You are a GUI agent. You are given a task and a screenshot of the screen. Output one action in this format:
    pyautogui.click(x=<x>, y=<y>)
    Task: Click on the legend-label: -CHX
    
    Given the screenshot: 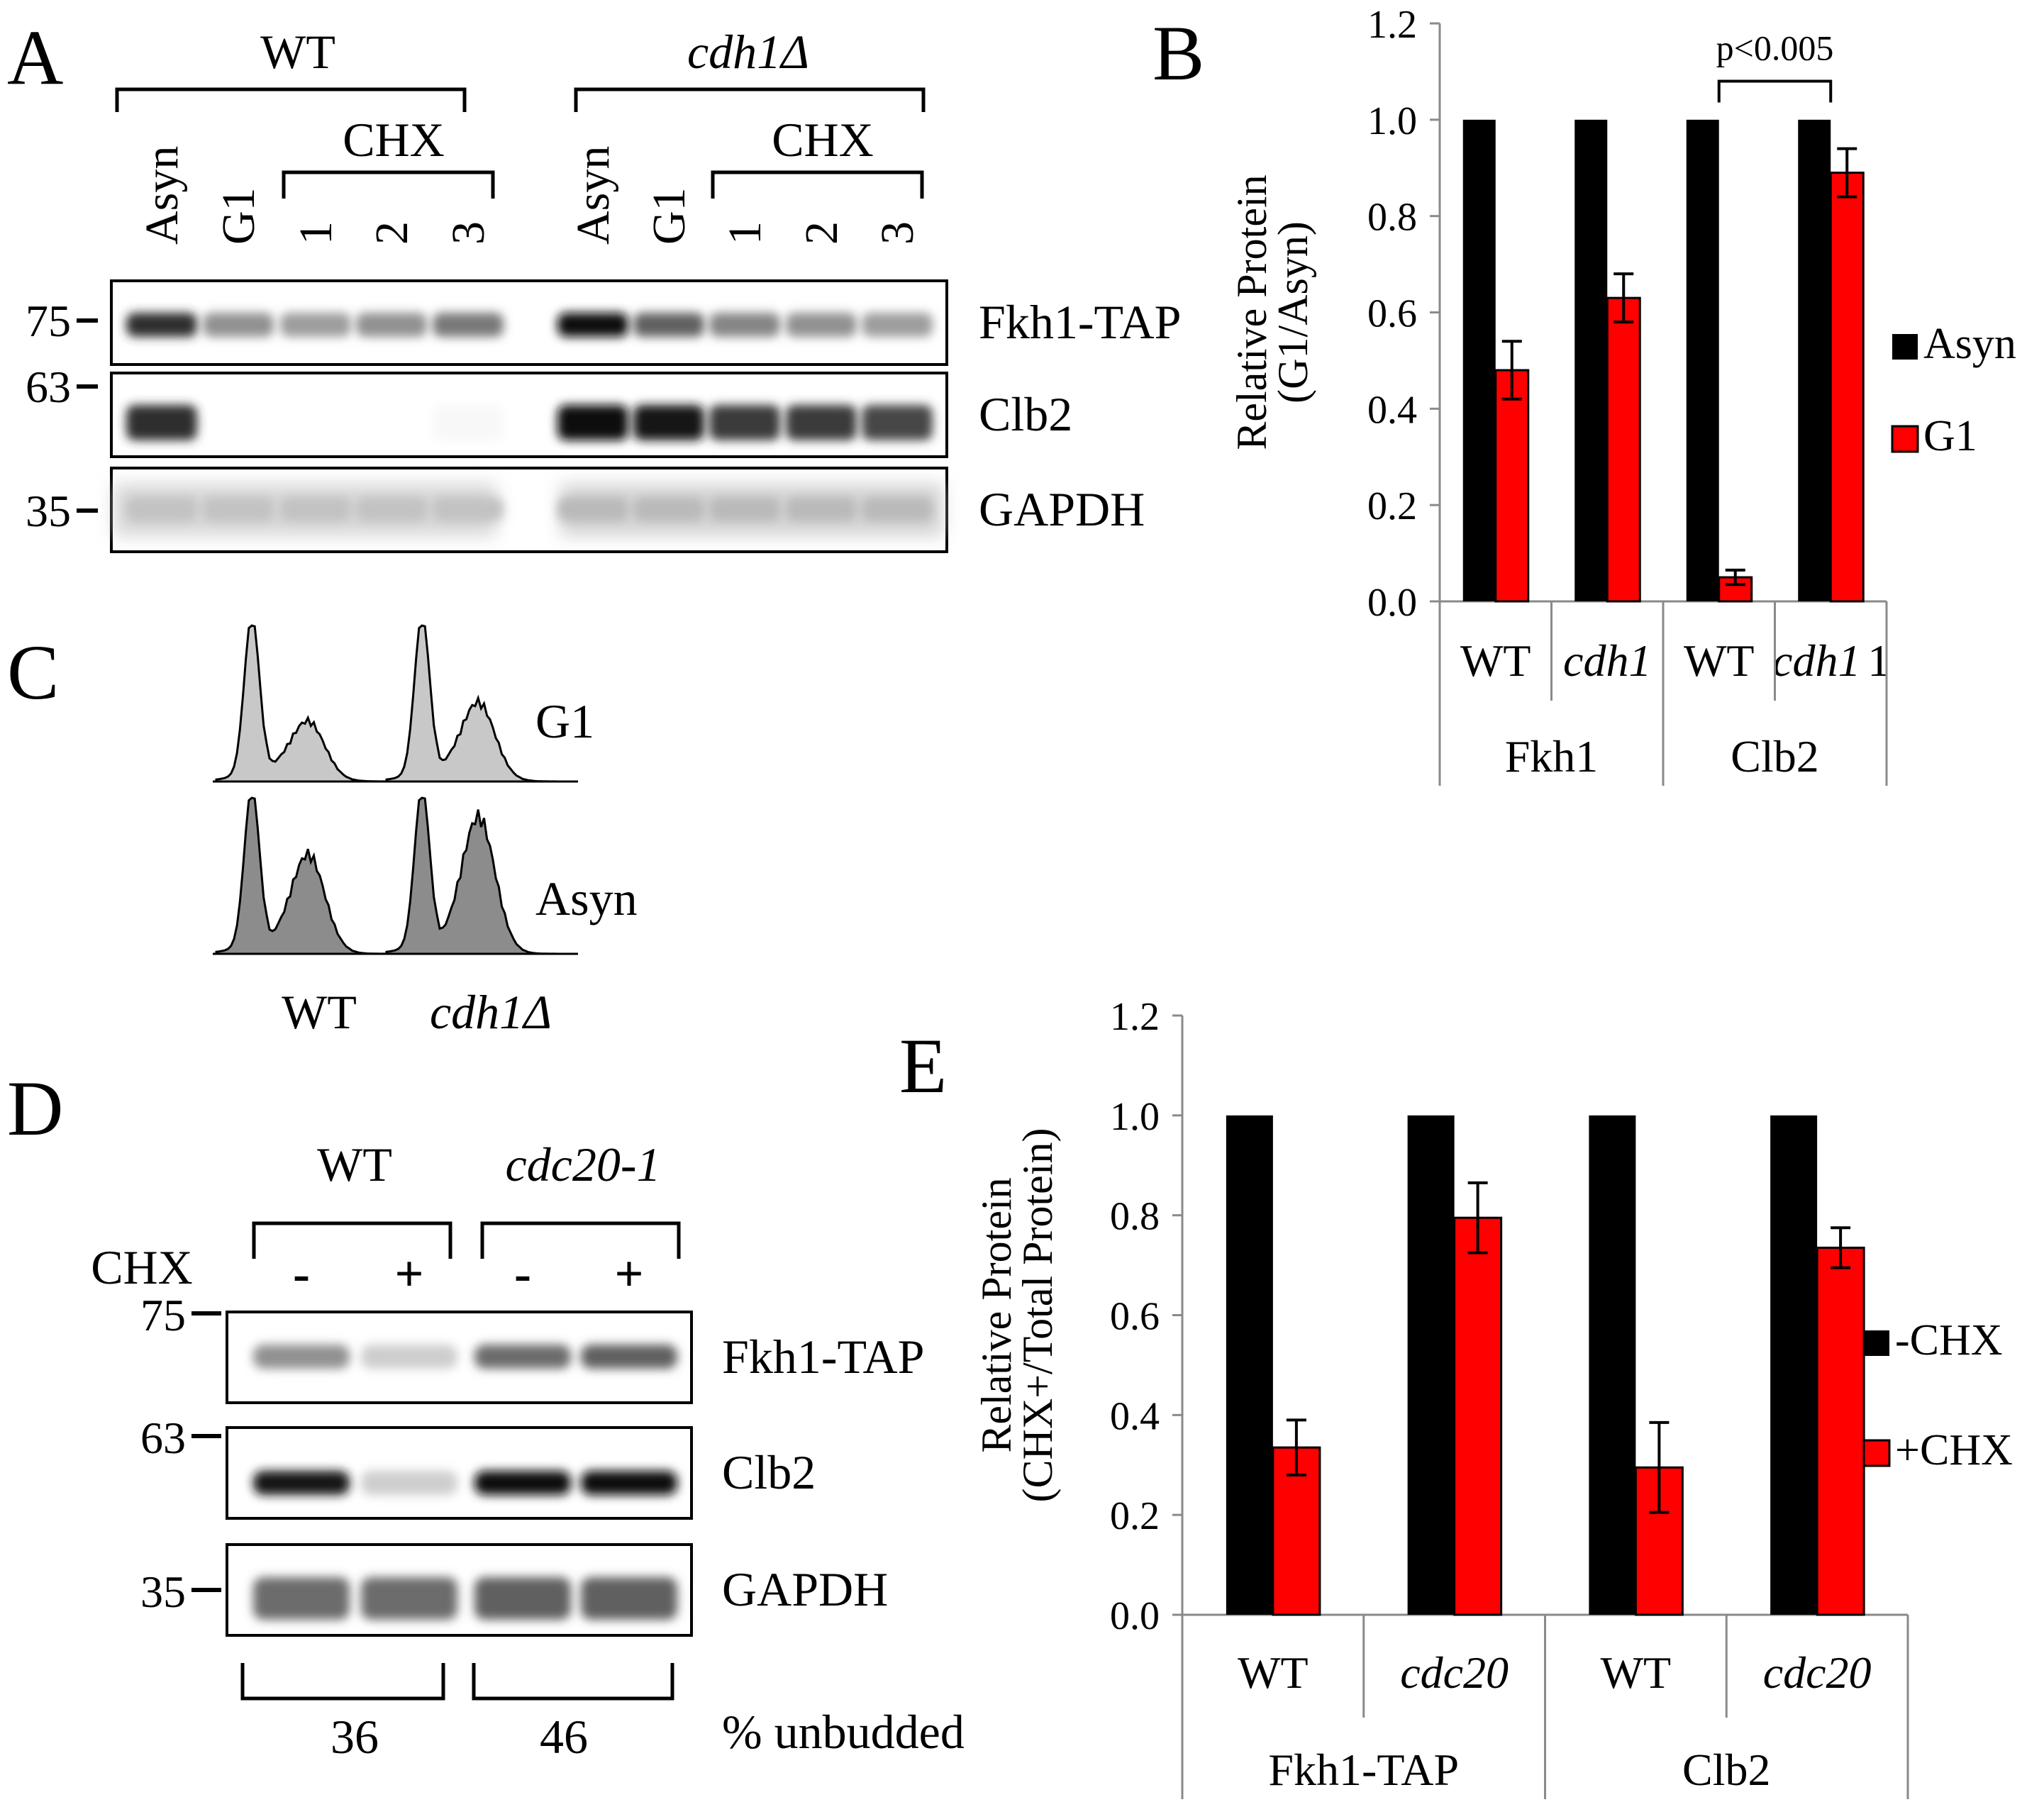 What is the action you would take?
    pyautogui.click(x=1949, y=1340)
    